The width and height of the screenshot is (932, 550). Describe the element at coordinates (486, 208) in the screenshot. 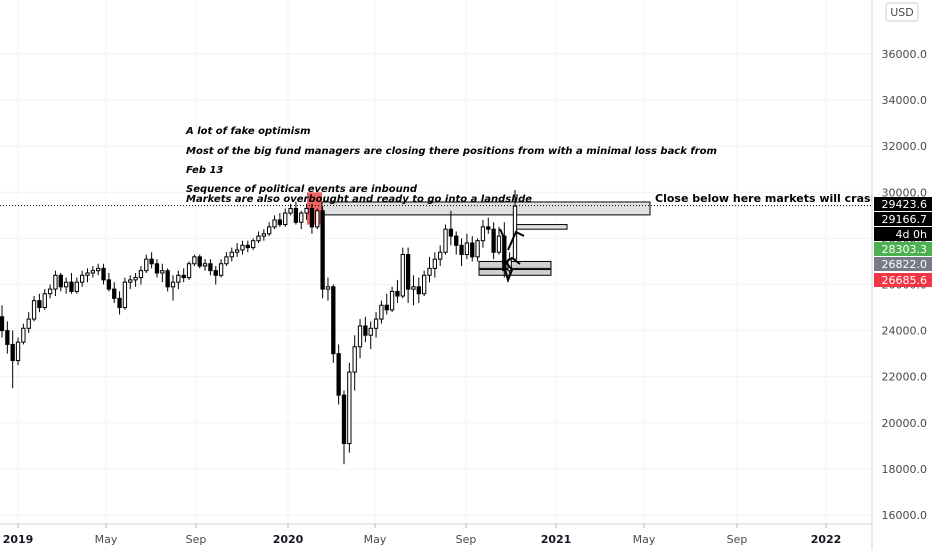

I see `resistance-zone` at that location.